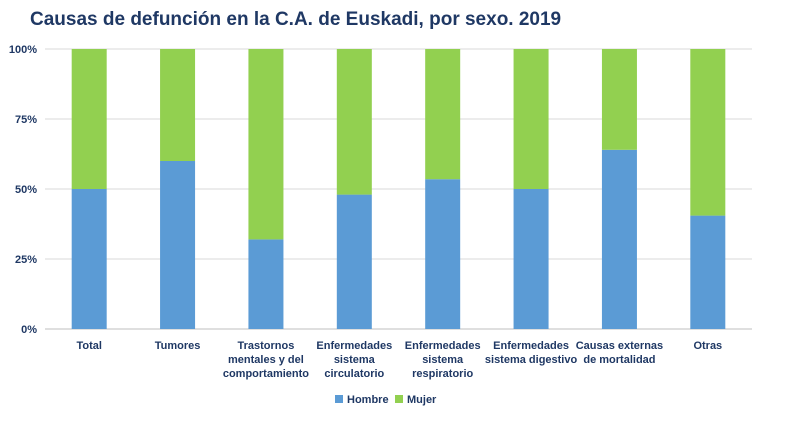 The image size is (800, 437). What do you see at coordinates (619, 353) in the screenshot?
I see `x-category-label: Causas externas de mortalidad` at bounding box center [619, 353].